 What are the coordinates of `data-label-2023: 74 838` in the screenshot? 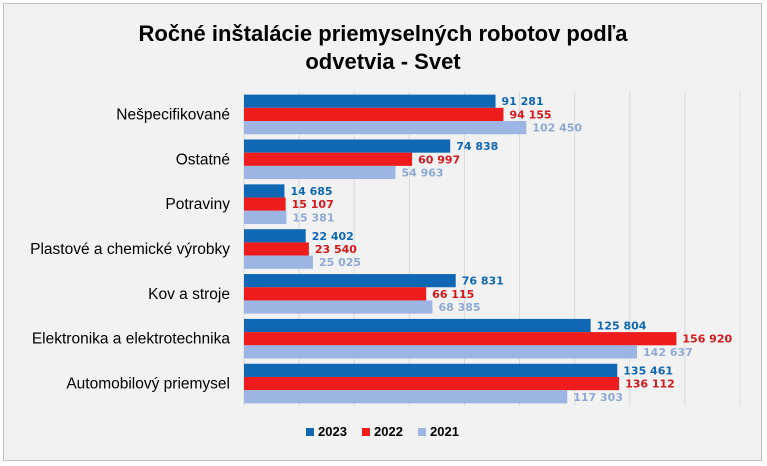 It's located at (477, 146).